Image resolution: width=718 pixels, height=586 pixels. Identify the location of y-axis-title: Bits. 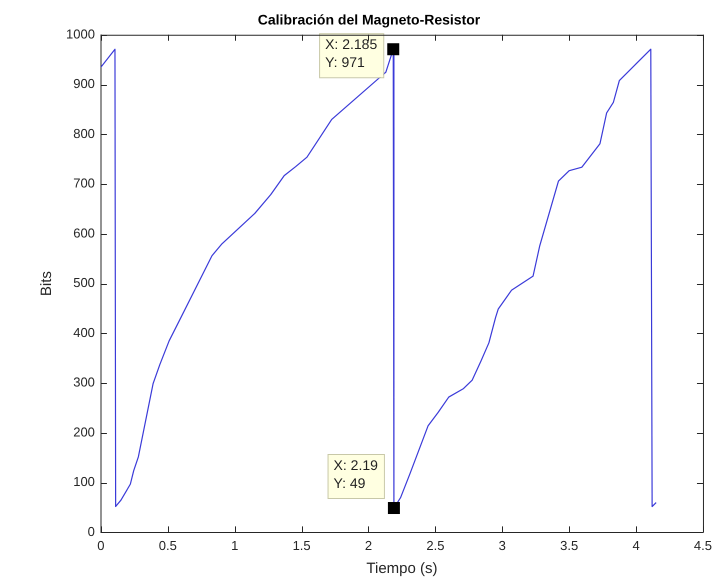
(47, 283).